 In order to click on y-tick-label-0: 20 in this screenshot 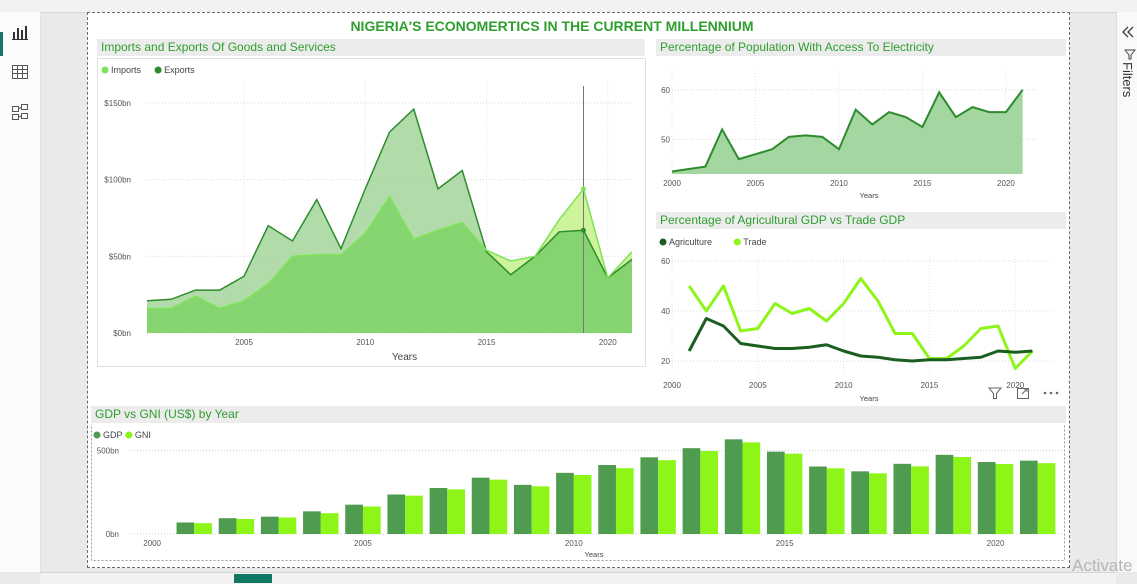, I will do `click(665, 361)`.